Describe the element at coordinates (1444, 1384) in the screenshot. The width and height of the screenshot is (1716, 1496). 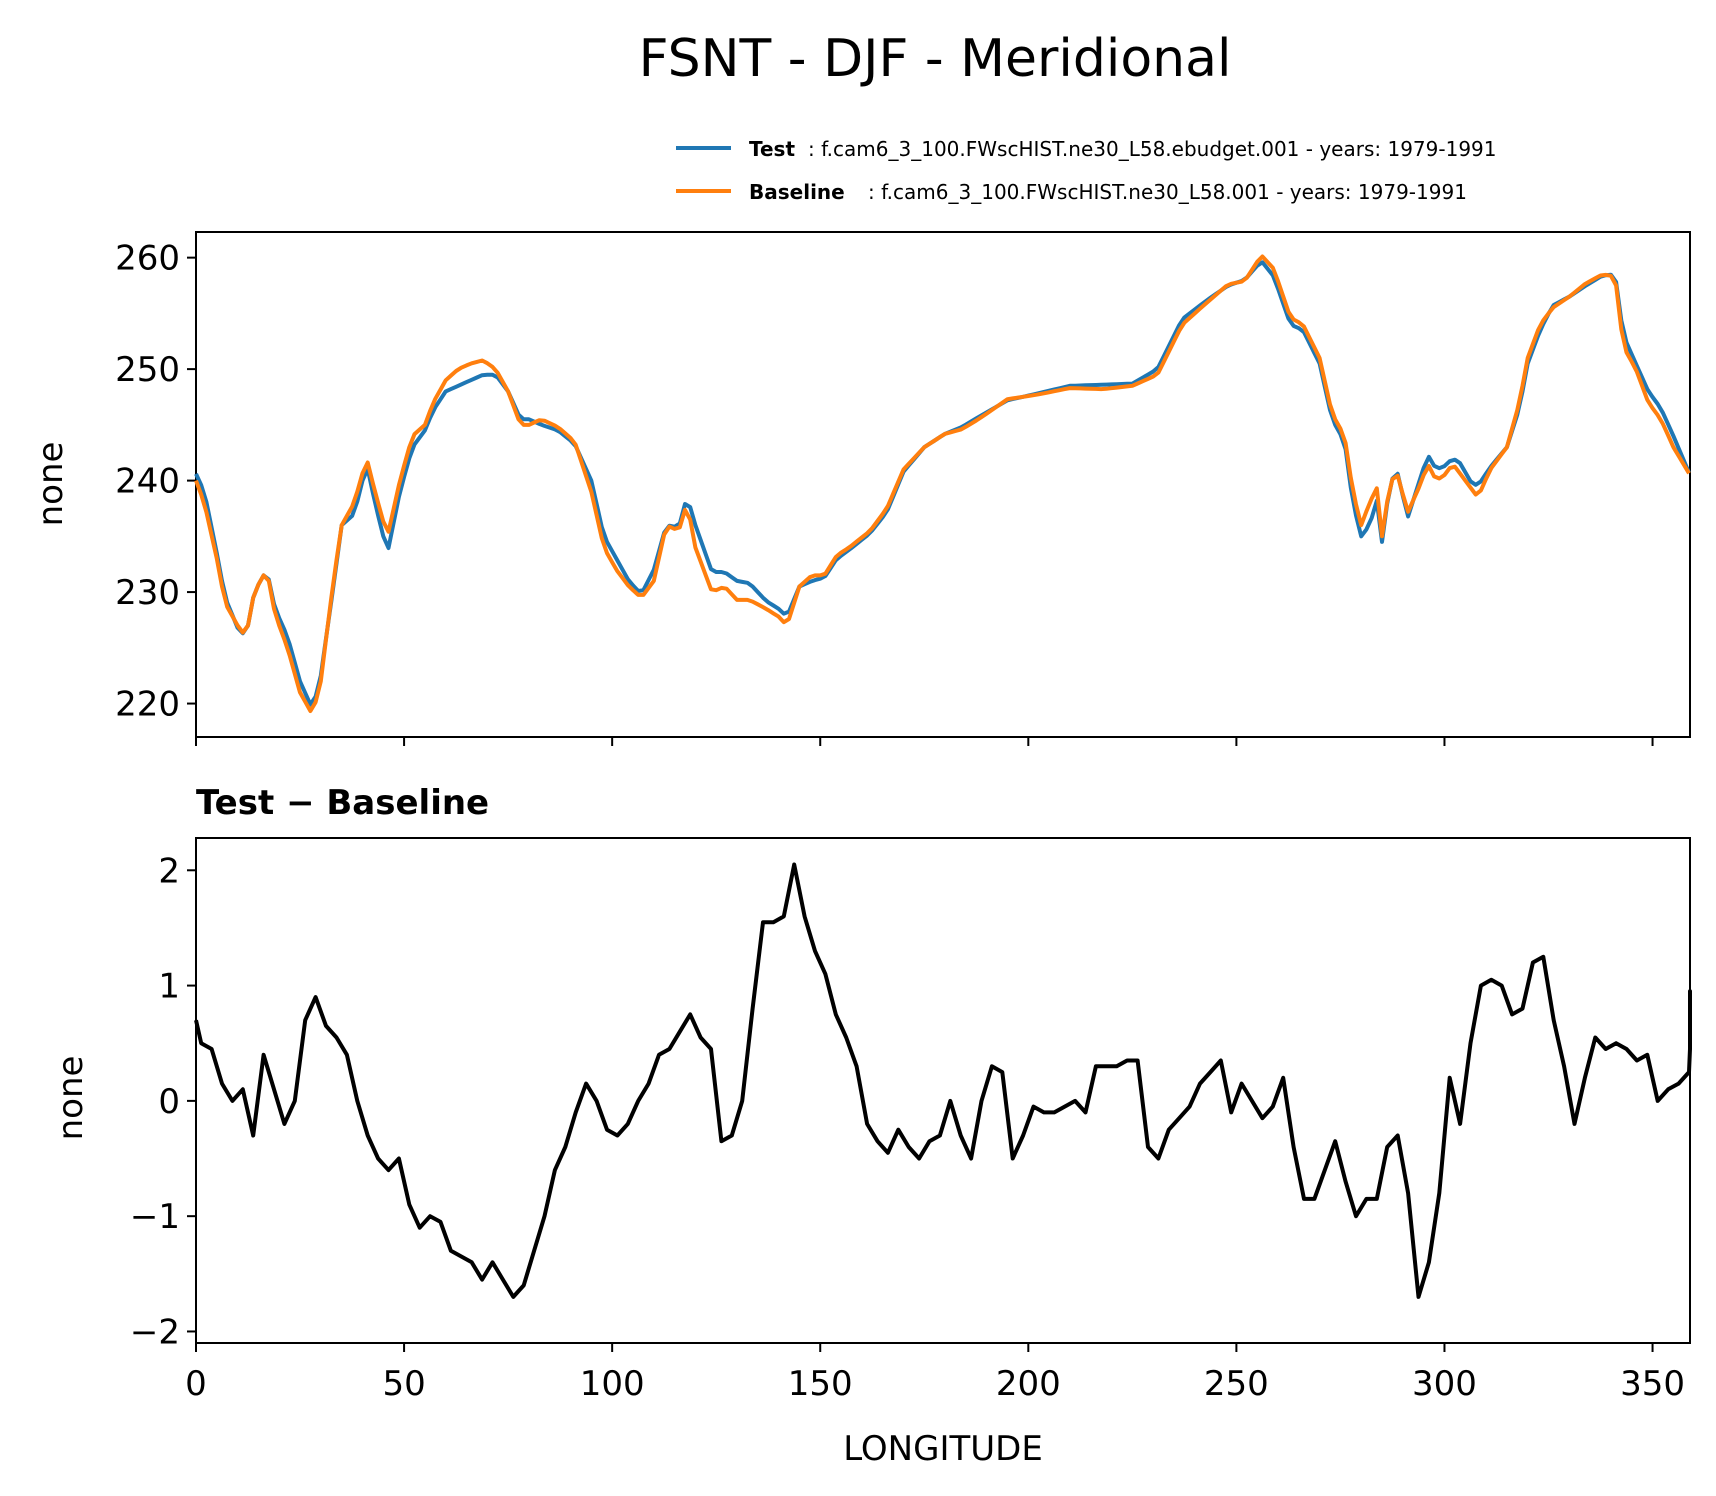
I see `xtick-label: 300` at that location.